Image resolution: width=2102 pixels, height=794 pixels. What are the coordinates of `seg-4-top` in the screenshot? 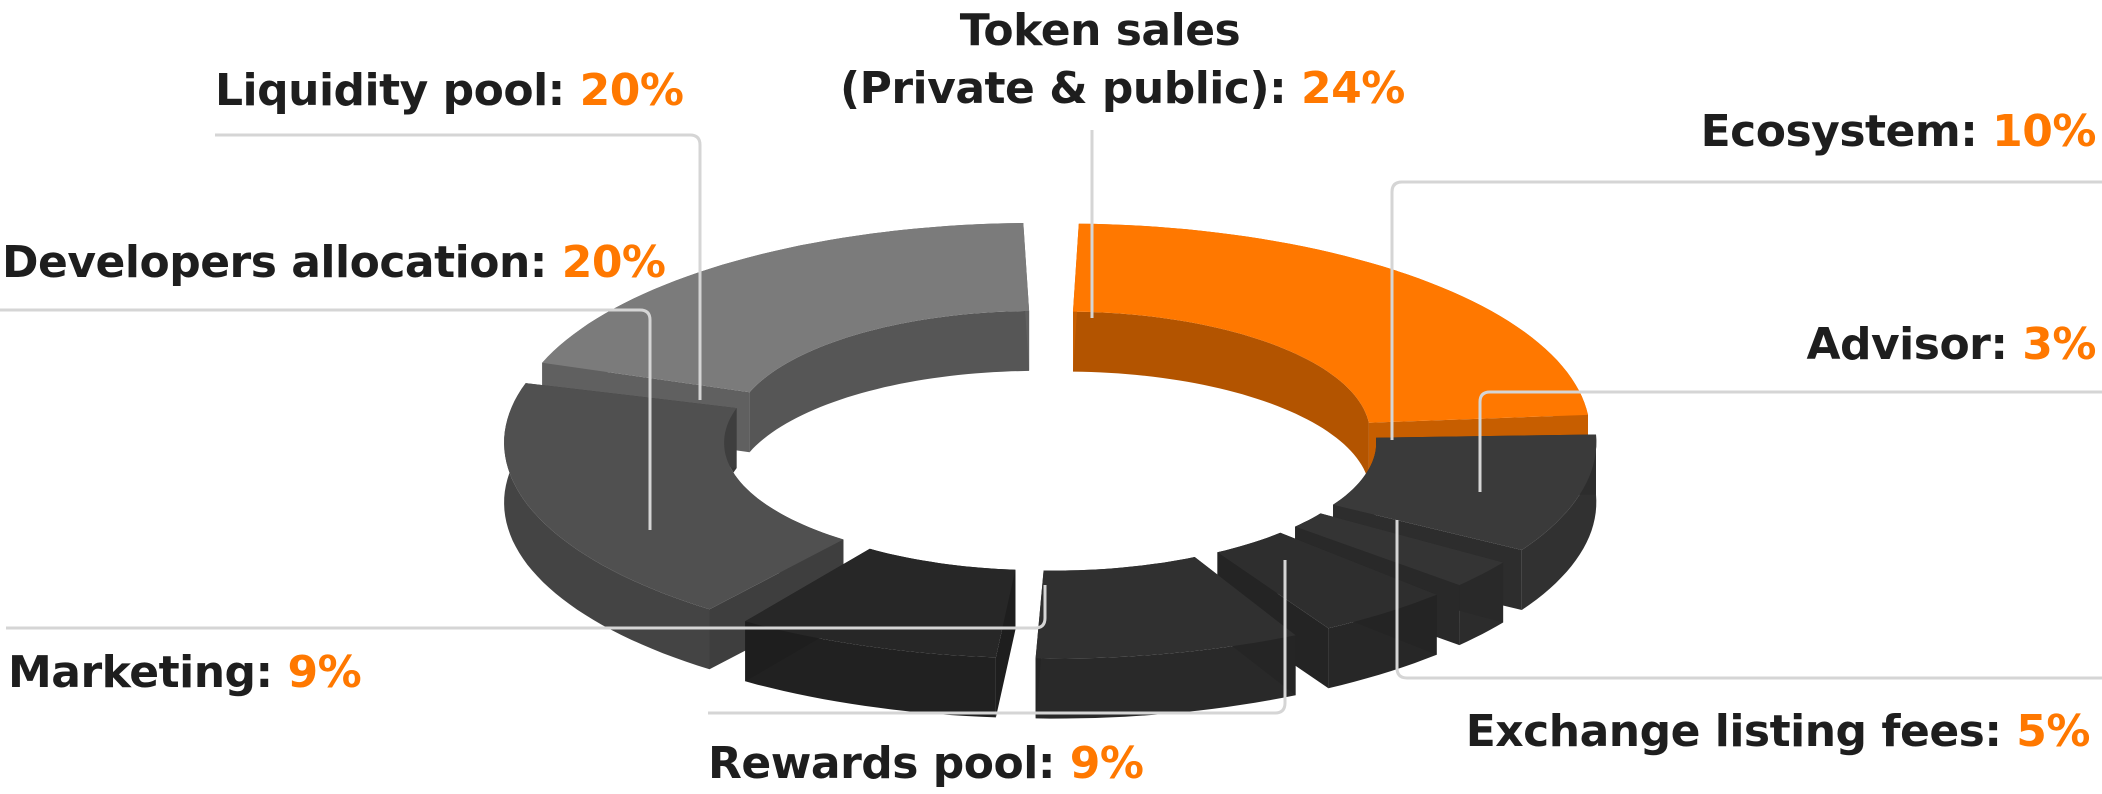 It's located at (1165, 608).